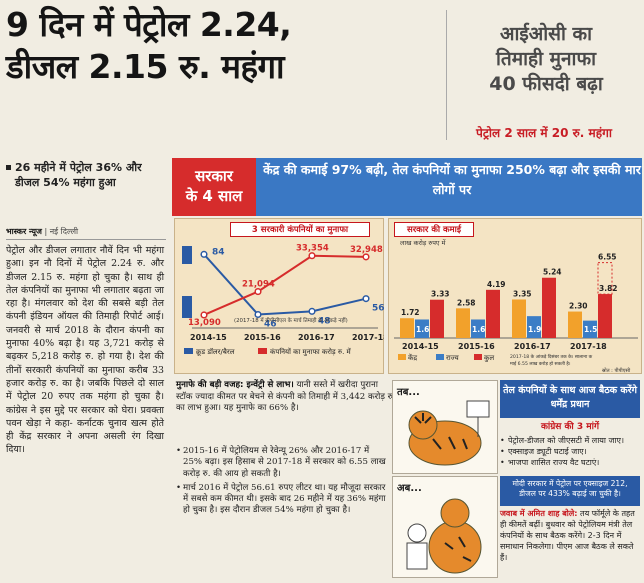 The height and width of the screenshot is (583, 644). I want to click on side-headline-line-3: 40 फीसदी बढ़ा, so click(546, 84).